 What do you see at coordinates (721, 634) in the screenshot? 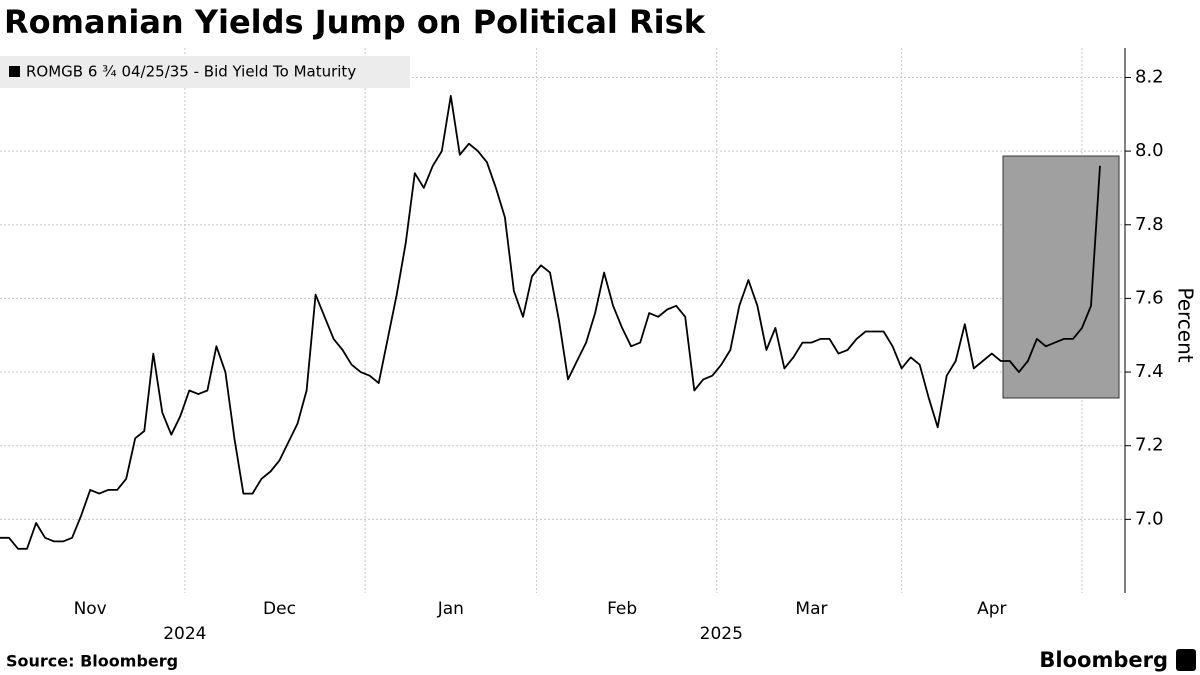
I see `x-group-label: 2025` at bounding box center [721, 634].